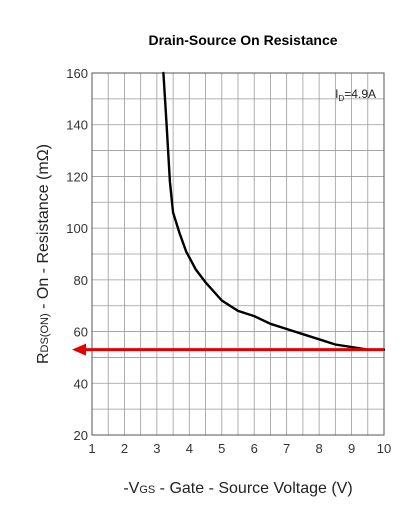 Image resolution: width=405 pixels, height=512 pixels. I want to click on x-tick-label: 10, so click(384, 448).